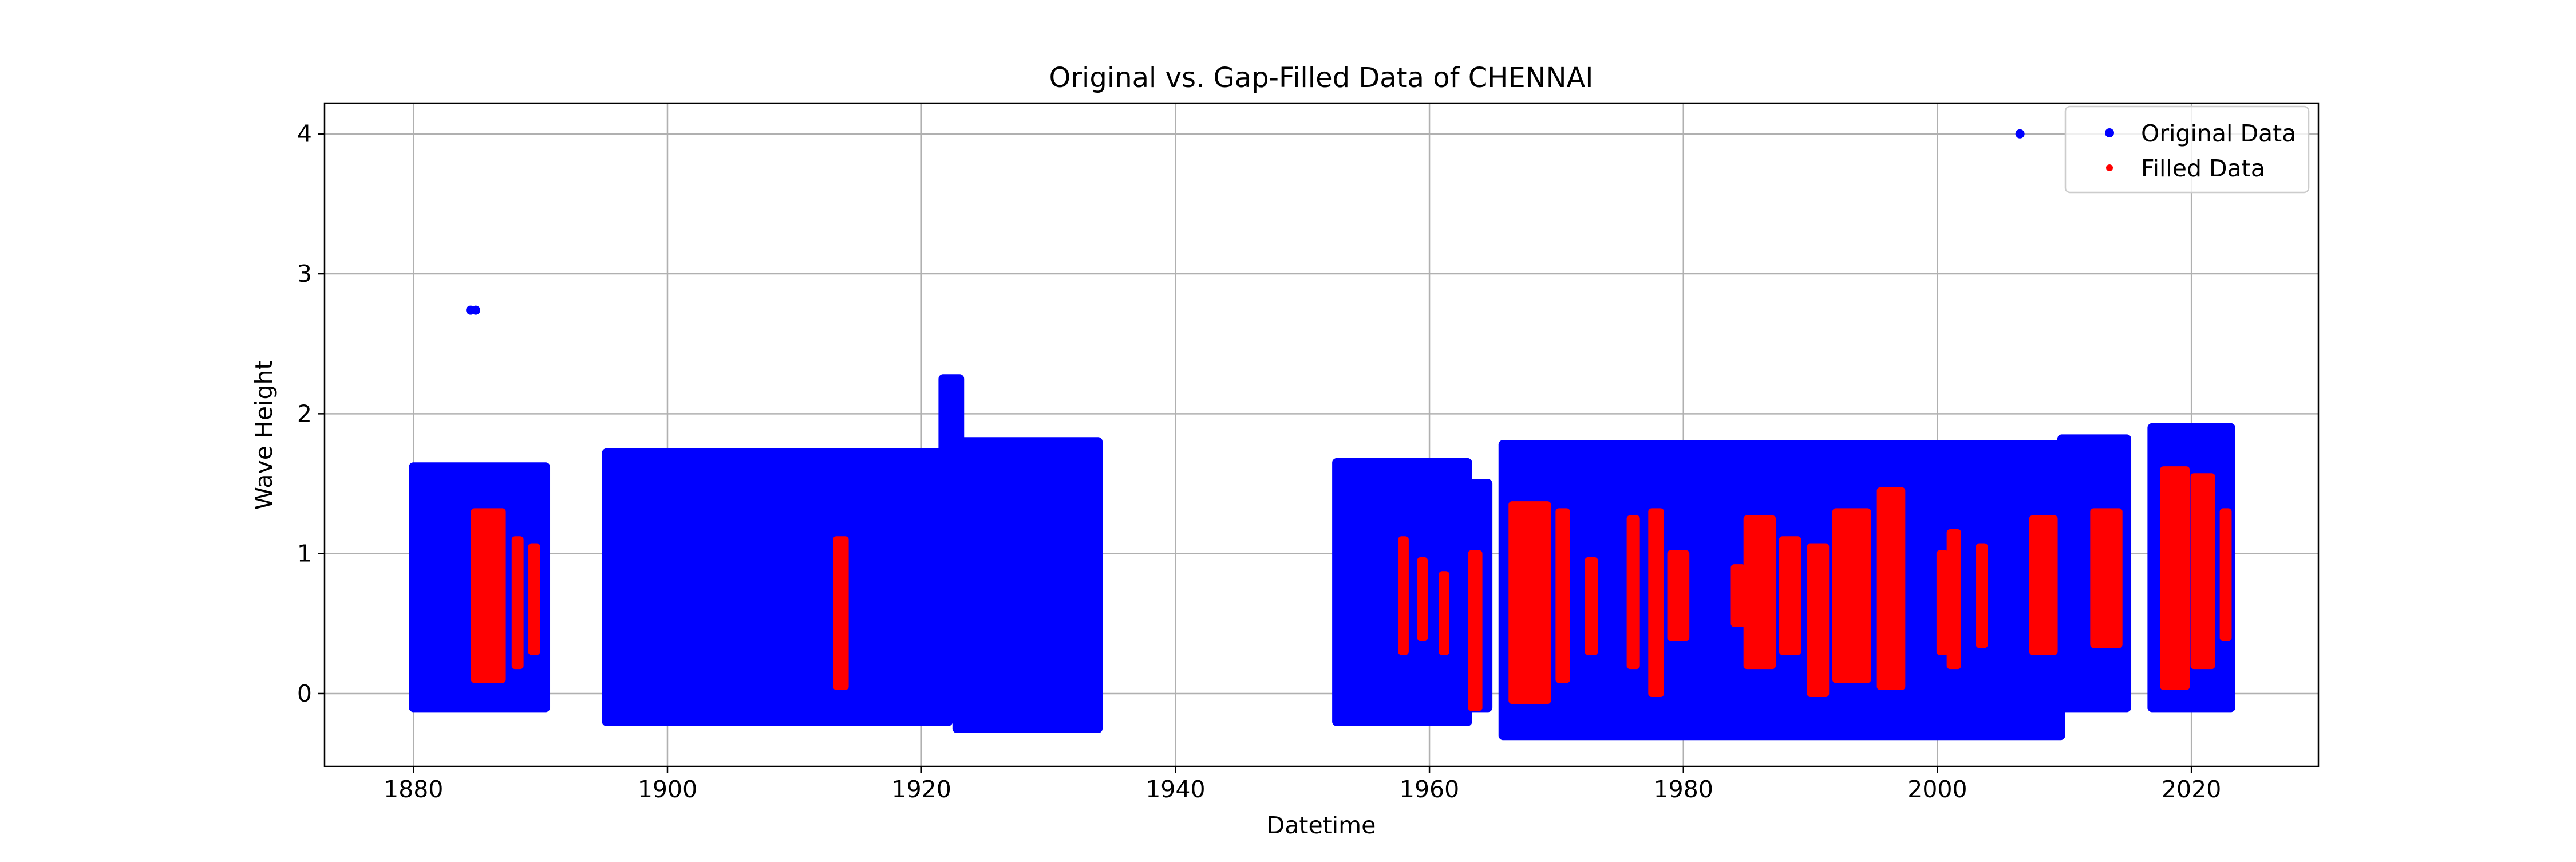  What do you see at coordinates (1175, 790) in the screenshot?
I see `x-tick-label: 1940` at bounding box center [1175, 790].